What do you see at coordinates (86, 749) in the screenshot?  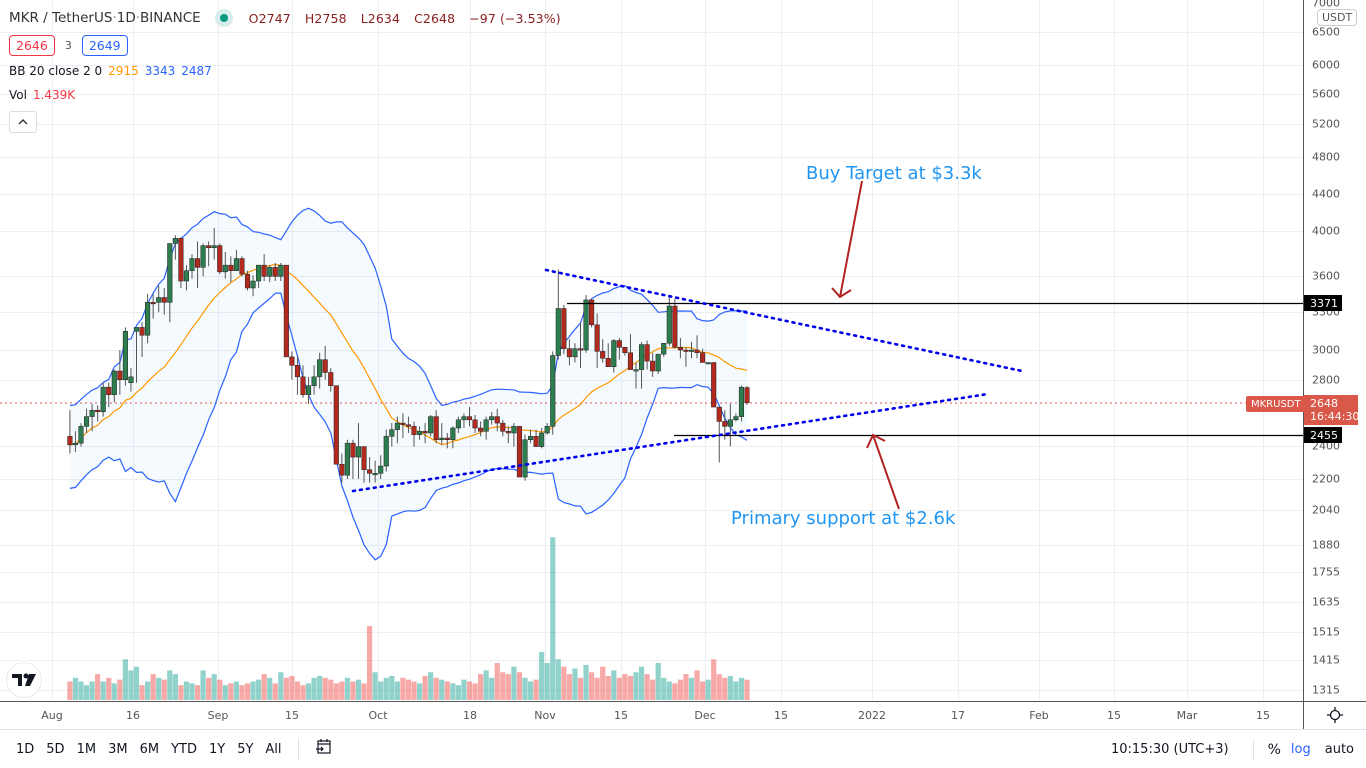 I see `range-button-1m: 1M` at bounding box center [86, 749].